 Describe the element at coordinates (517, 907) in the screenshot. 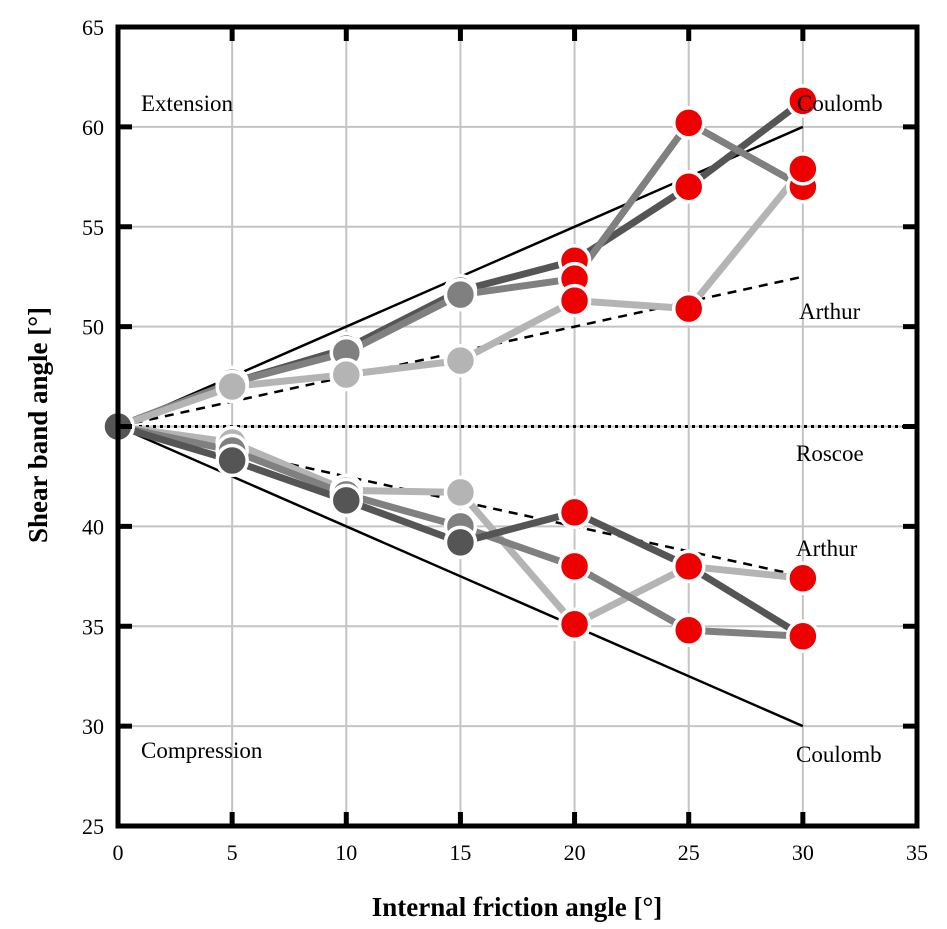

I see `x-axis-title: Internal friction angle [°]` at that location.